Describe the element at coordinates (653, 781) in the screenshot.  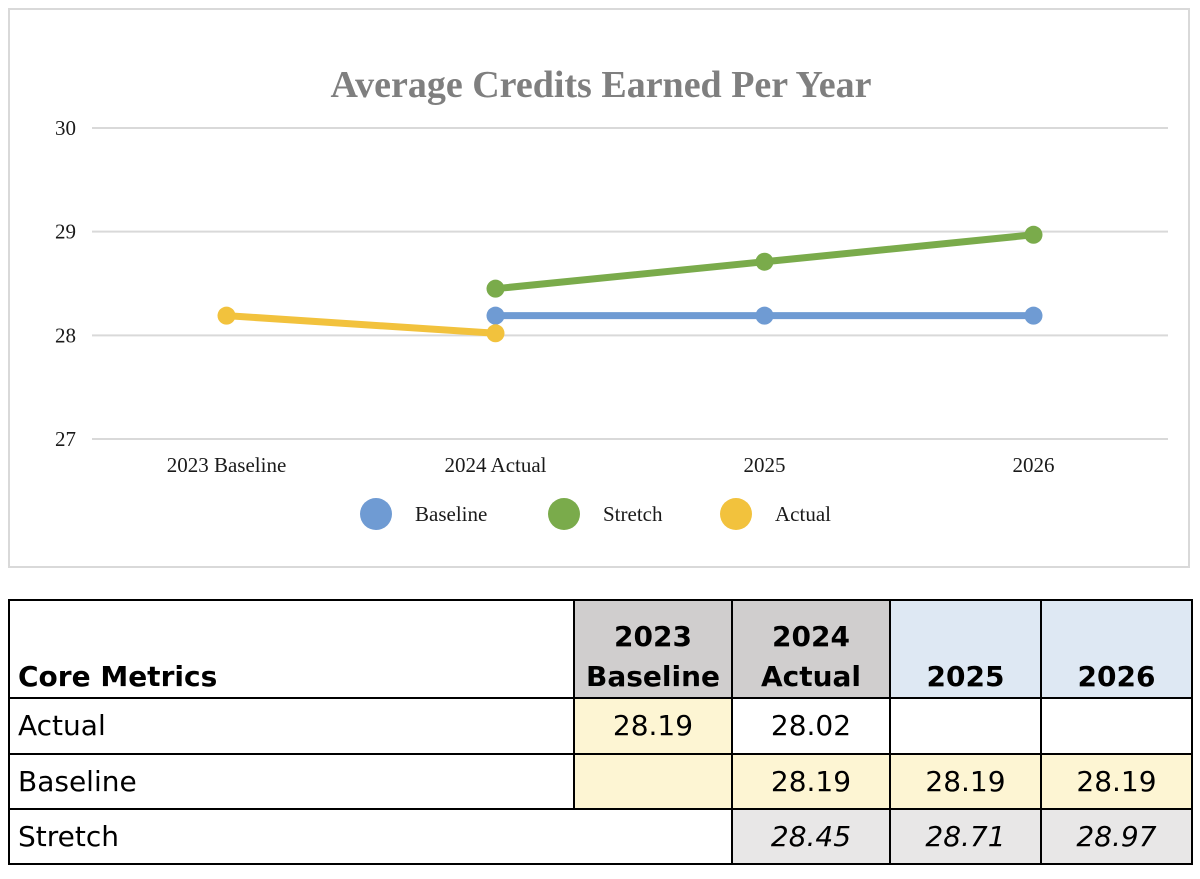
I see `cell-baseline-2023` at that location.